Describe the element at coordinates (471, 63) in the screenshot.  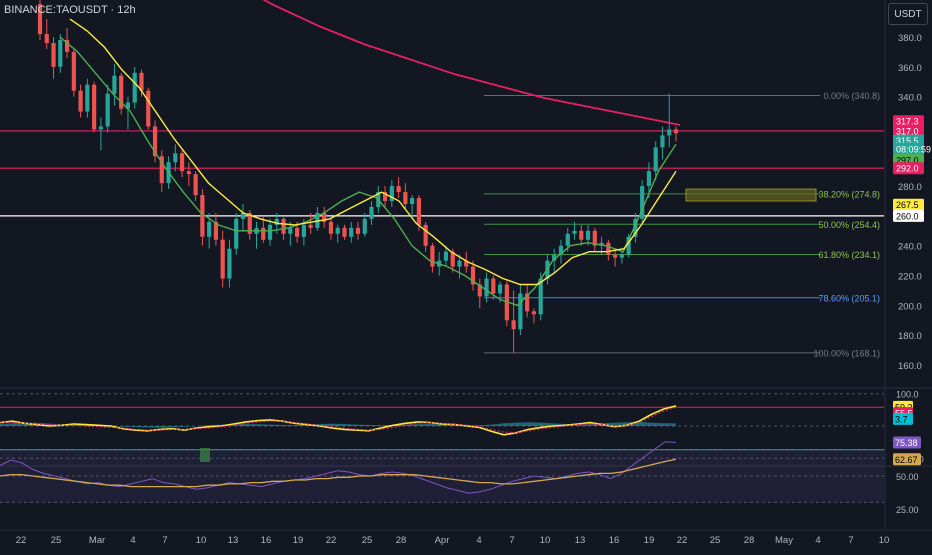
I see `ma-200-line` at that location.